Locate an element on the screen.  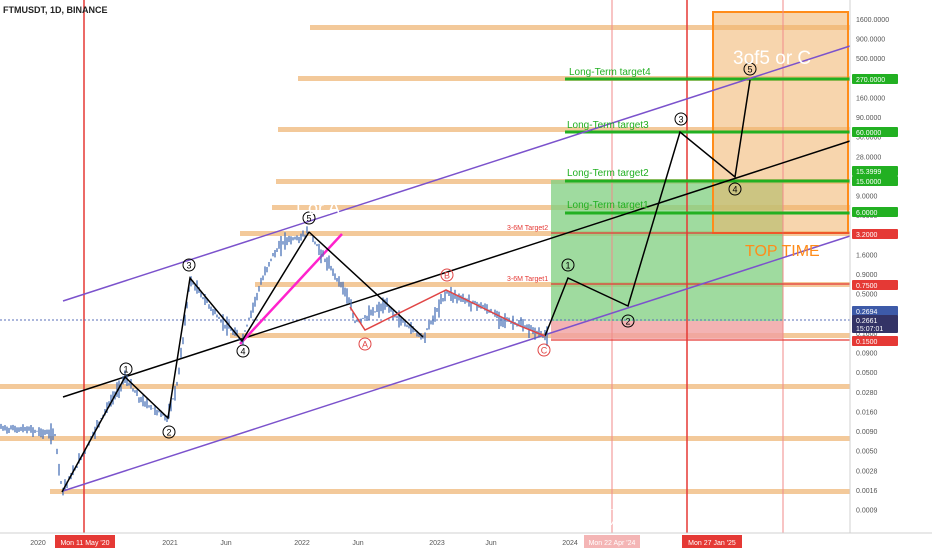
price-flag-label: 270.0000 is located at coordinates (870, 80).